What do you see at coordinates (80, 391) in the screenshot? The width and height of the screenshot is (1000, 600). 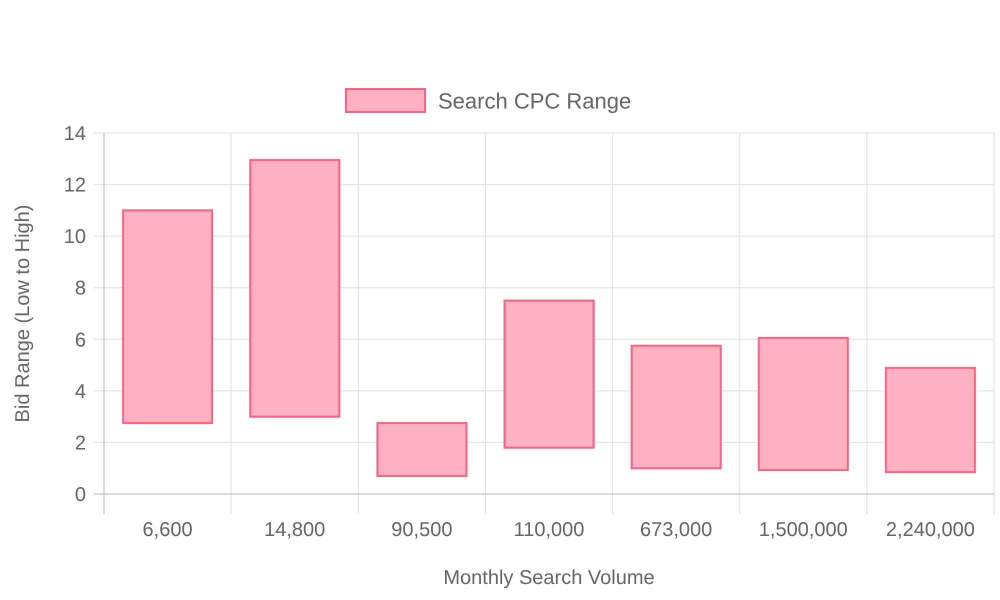 I see `y-tick-label: 4` at bounding box center [80, 391].